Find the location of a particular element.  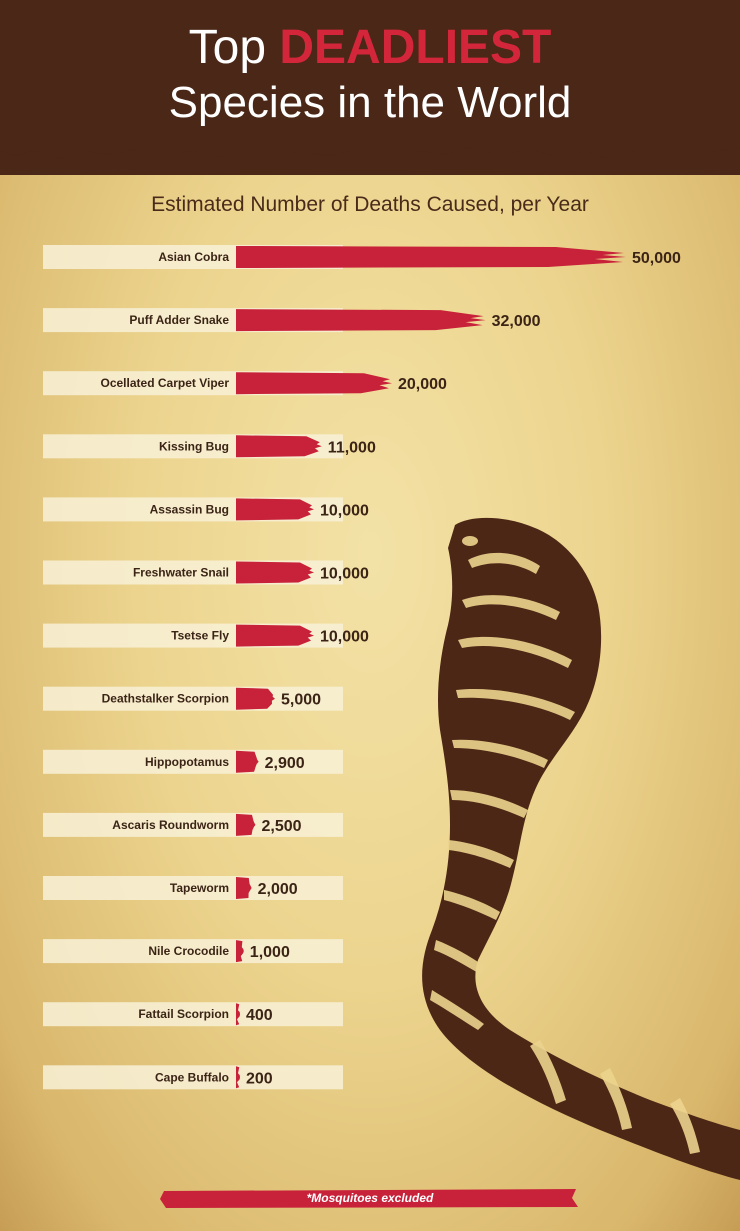

category-label: Fattail Scorpion is located at coordinates (183, 1014).